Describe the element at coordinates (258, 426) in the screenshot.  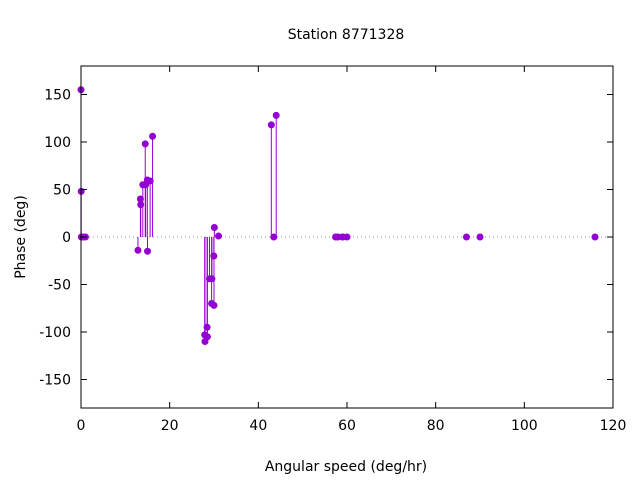
I see `x-tick-label: 40` at that location.